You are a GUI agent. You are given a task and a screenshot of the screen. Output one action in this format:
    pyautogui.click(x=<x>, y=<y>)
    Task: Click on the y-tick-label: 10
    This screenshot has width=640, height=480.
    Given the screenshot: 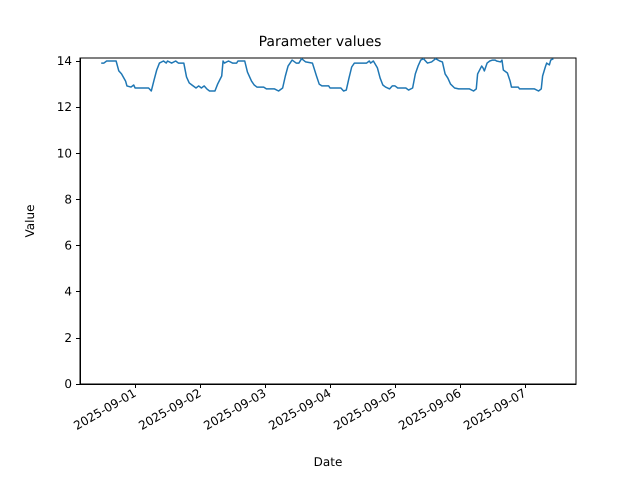 What is the action you would take?
    pyautogui.click(x=64, y=153)
    